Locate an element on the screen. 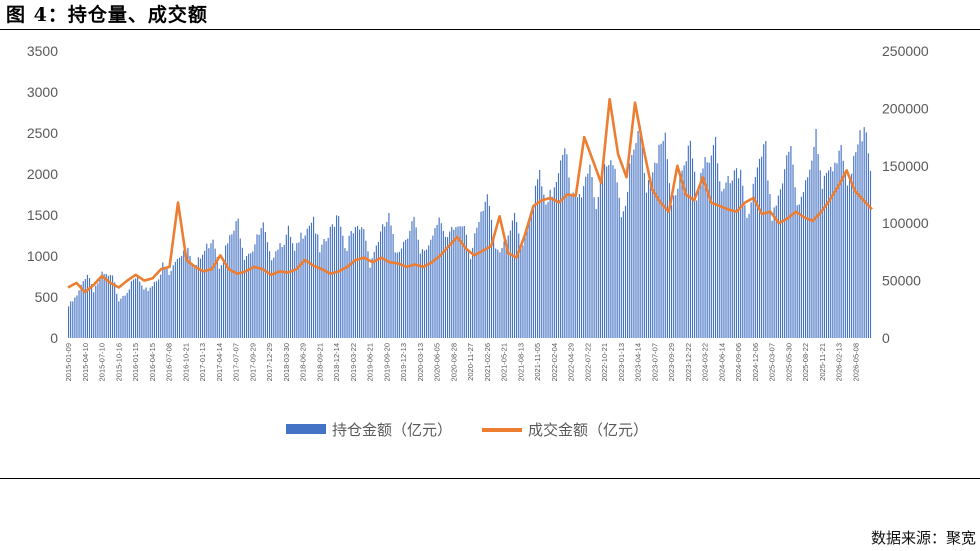 This screenshot has width=980, height=551. left-tick-label: 2000 is located at coordinates (42, 174).